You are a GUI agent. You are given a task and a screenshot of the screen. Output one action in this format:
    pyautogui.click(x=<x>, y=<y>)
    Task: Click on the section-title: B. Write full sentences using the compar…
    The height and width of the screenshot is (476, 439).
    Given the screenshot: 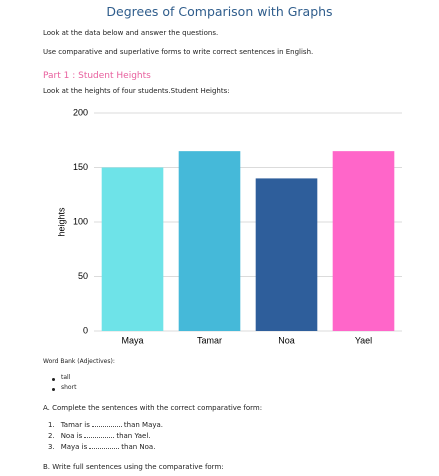 What is the action you would take?
    pyautogui.click(x=133, y=467)
    